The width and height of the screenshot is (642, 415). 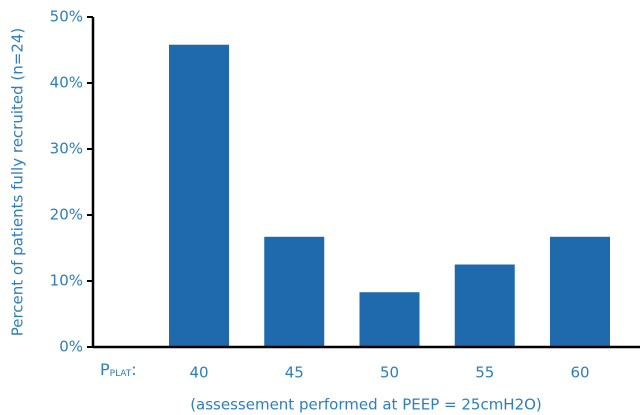 What do you see at coordinates (121, 374) in the screenshot?
I see `x-prefix-sub: PLAT` at bounding box center [121, 374].